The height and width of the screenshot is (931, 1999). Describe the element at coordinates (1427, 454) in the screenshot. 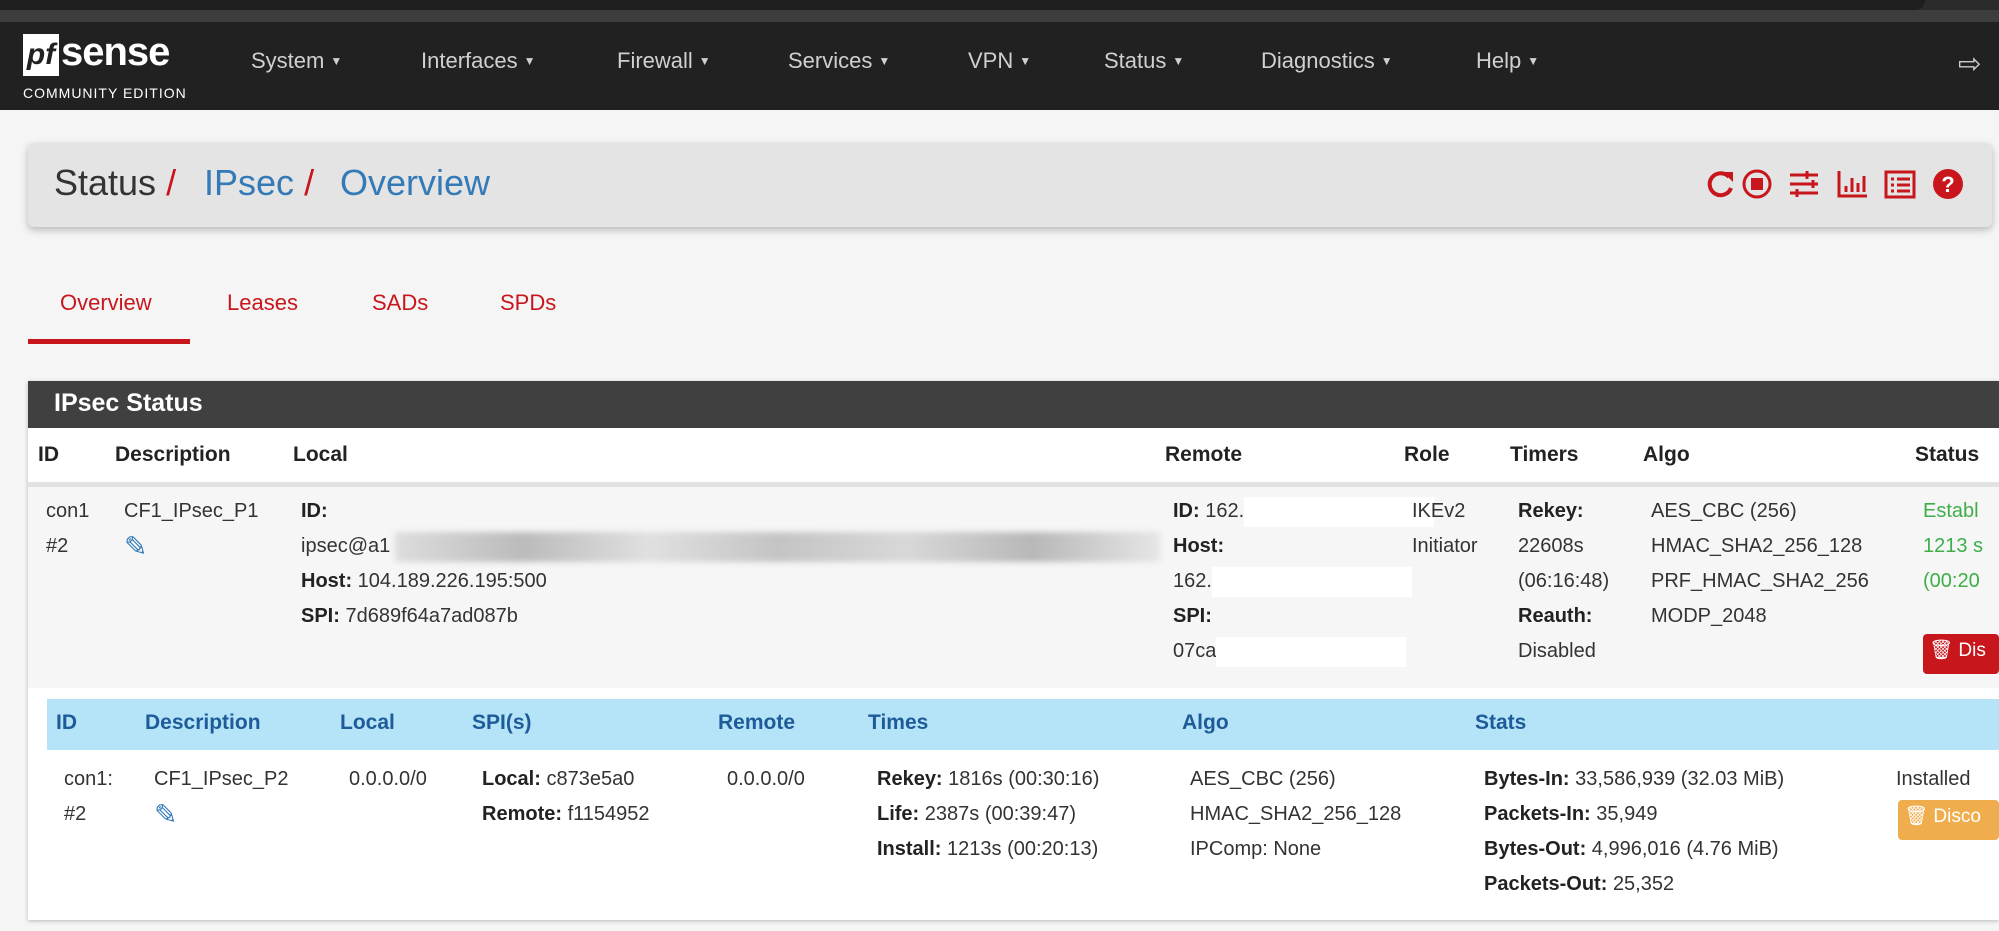

I see `col-role: Role` at that location.